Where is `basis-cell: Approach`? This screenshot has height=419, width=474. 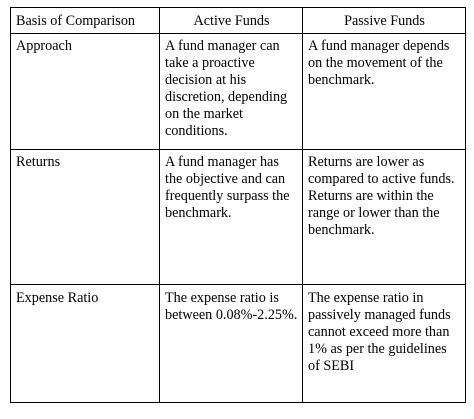
basis-cell: Approach is located at coordinates (85, 91).